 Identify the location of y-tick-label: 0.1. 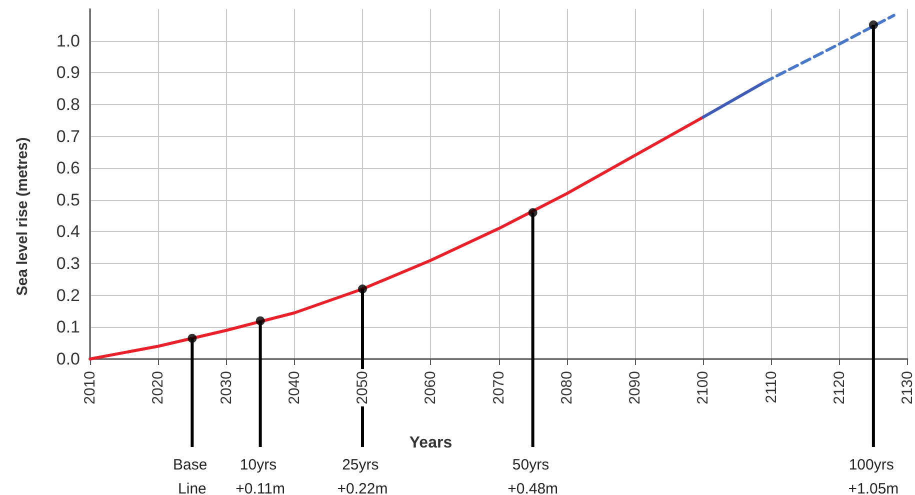
(68, 327).